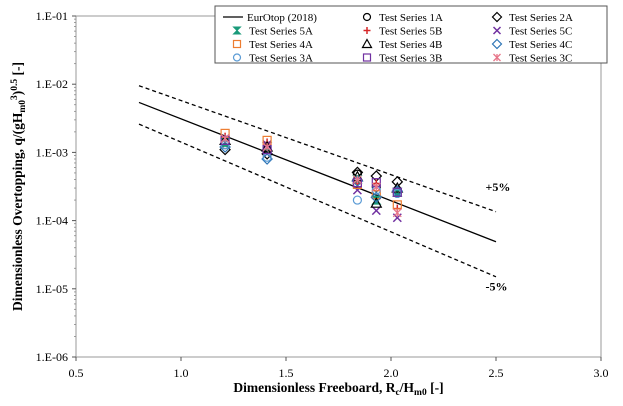 This screenshot has width=623, height=406. Describe the element at coordinates (181, 373) in the screenshot. I see `x-tick-label: 1.0` at that location.